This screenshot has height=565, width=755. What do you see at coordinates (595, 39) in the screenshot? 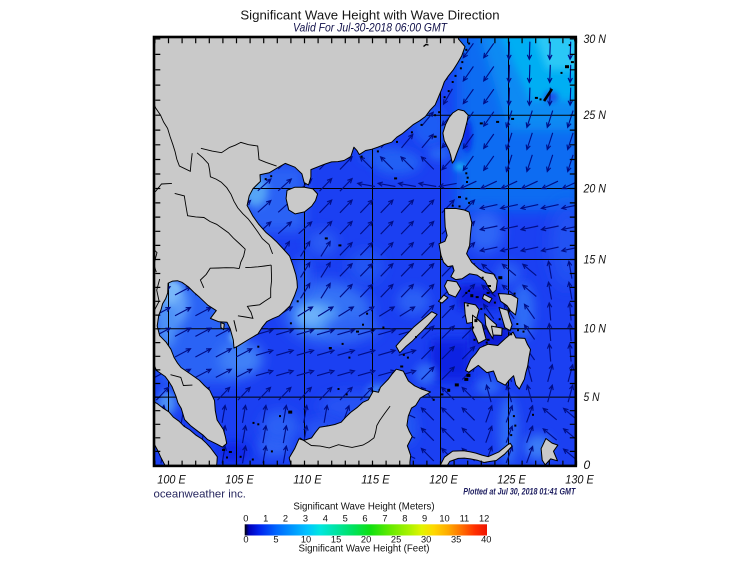
I see `svg-text: 30 N` at bounding box center [595, 39].